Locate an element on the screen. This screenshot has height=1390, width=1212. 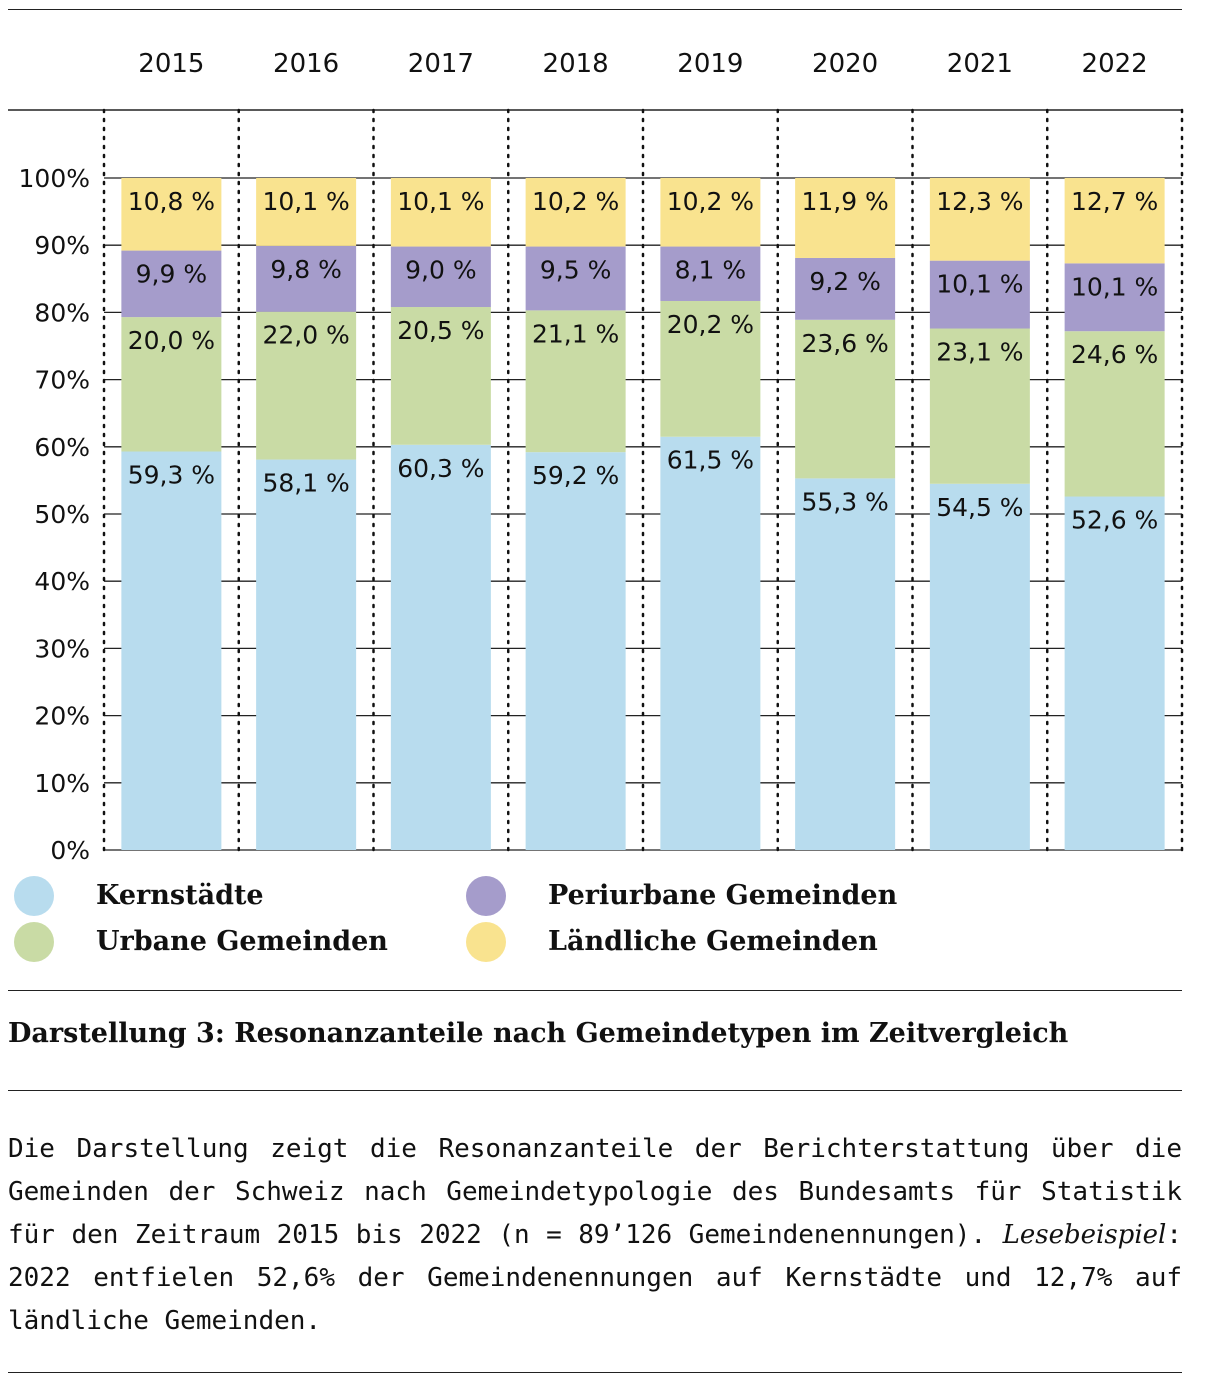
x-category-label: 2020 is located at coordinates (845, 64).